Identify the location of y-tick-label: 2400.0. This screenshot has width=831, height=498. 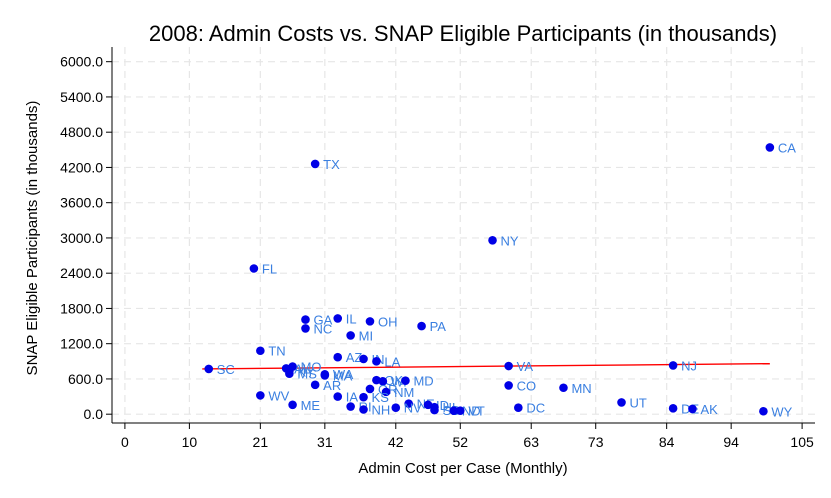
(81, 273).